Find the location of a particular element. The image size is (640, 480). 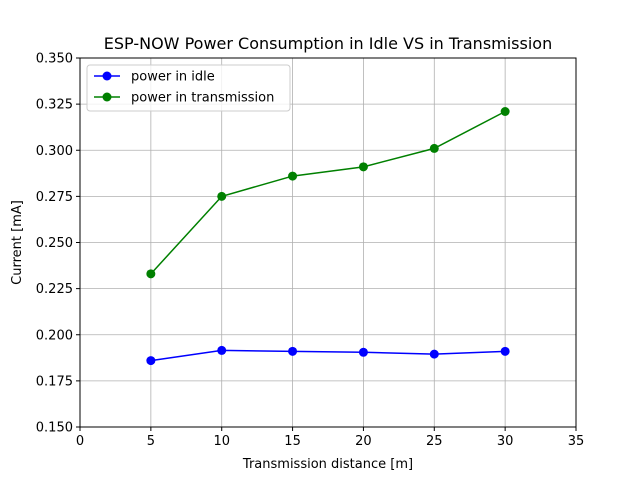

legend-box is located at coordinates (188, 88).